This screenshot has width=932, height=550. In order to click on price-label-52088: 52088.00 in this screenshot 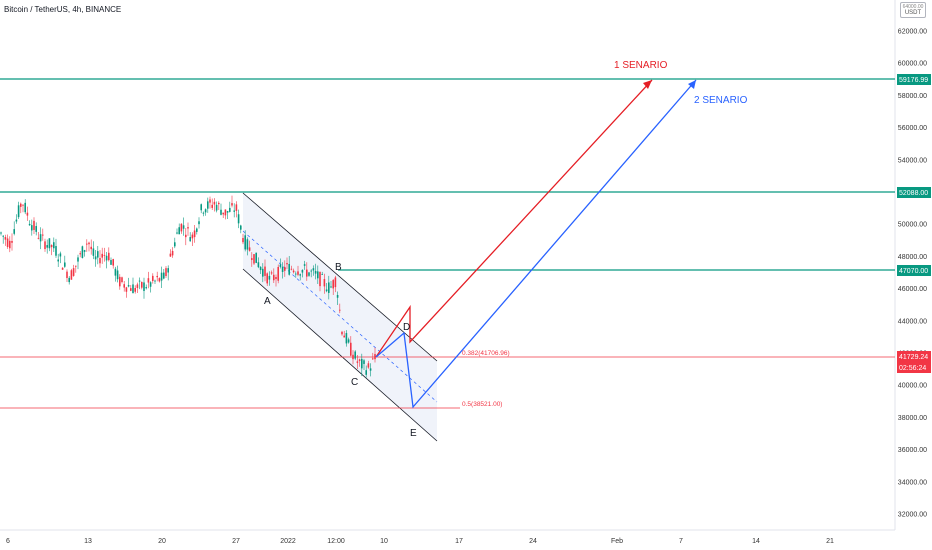, I will do `click(914, 192)`.